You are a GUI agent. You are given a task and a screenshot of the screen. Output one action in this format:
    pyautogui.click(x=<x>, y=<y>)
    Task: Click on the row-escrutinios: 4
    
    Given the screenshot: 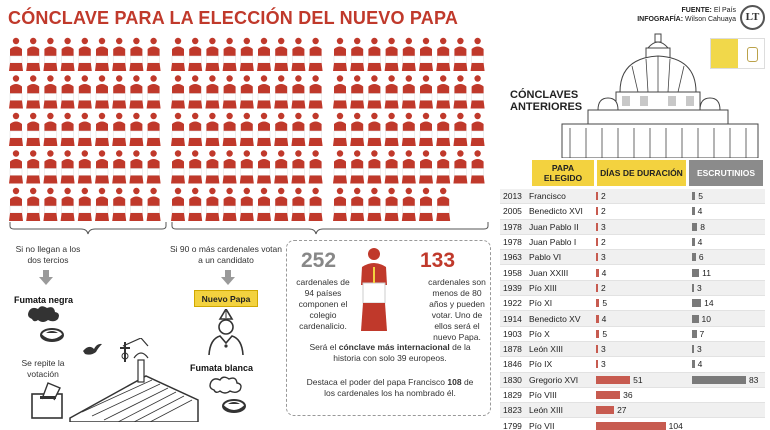 What is the action you would take?
    pyautogui.click(x=697, y=211)
    